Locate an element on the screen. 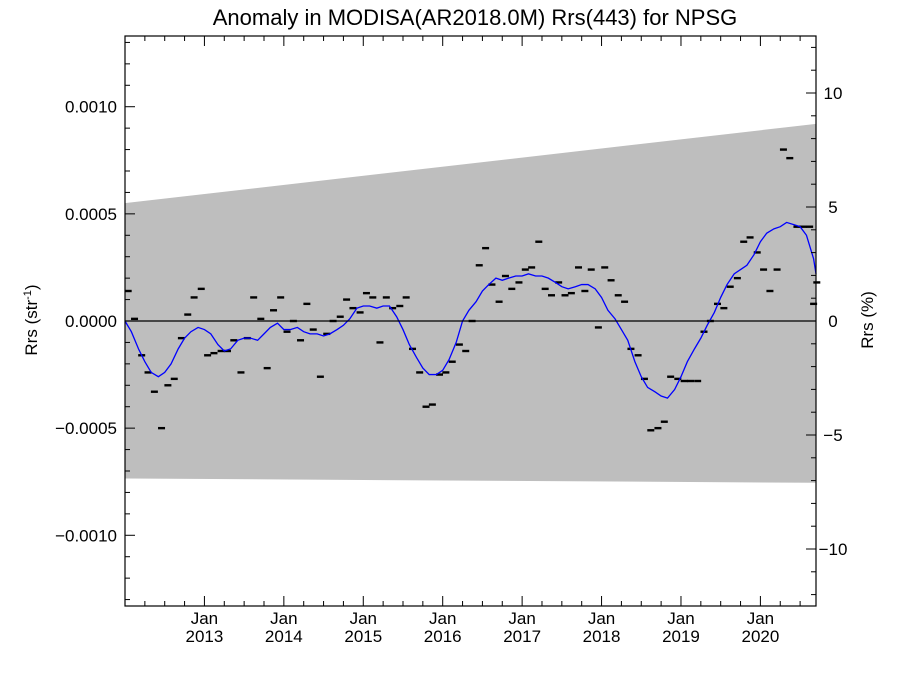 The width and height of the screenshot is (900, 675). y-right-tick-label: 5 is located at coordinates (832, 207).